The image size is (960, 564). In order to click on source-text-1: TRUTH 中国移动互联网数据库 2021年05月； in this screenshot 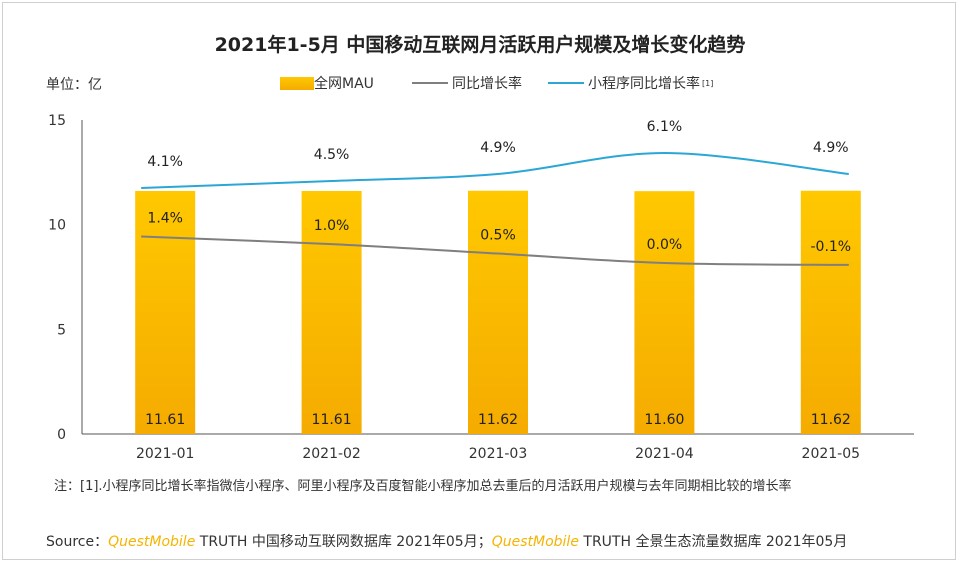, I will do `click(343, 542)`.